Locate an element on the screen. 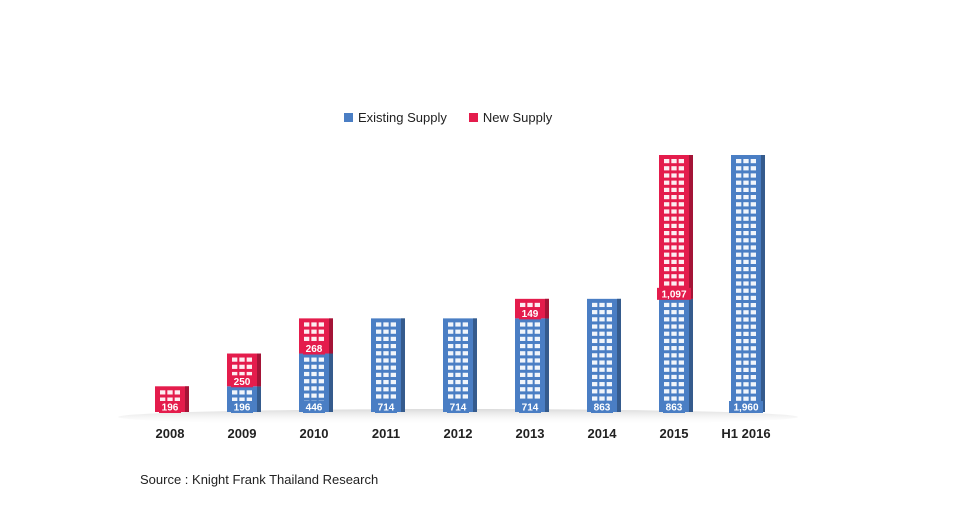  data-label-new: 1,097 is located at coordinates (673, 294).